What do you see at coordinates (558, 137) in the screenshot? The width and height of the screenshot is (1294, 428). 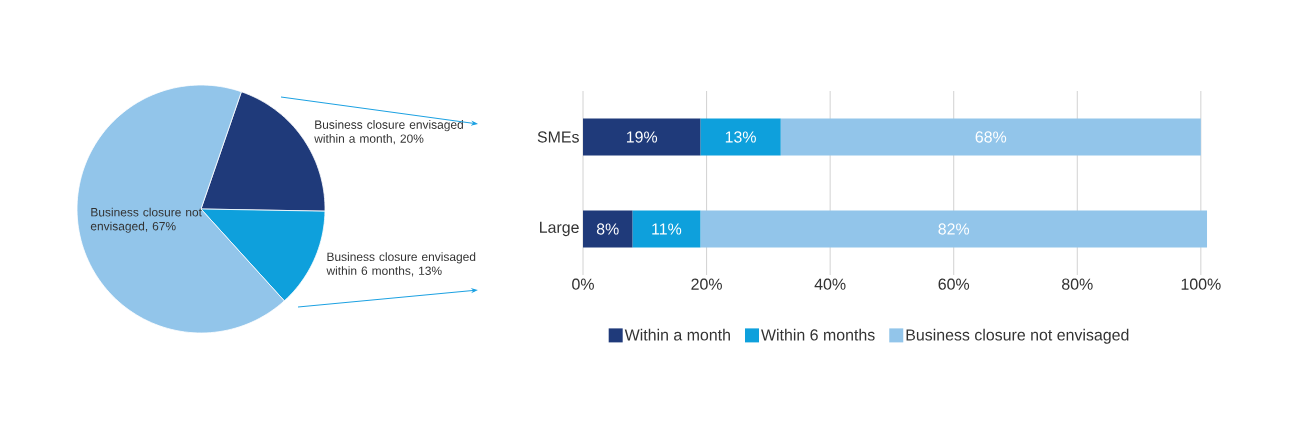 I see `y-tick-label: SMEs` at bounding box center [558, 137].